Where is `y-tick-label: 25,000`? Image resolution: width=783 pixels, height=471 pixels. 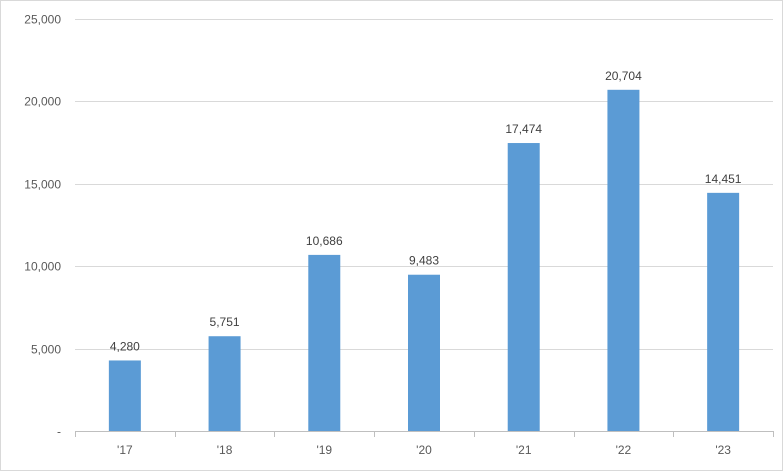
y-tick-label: 25,000 is located at coordinates (42, 20).